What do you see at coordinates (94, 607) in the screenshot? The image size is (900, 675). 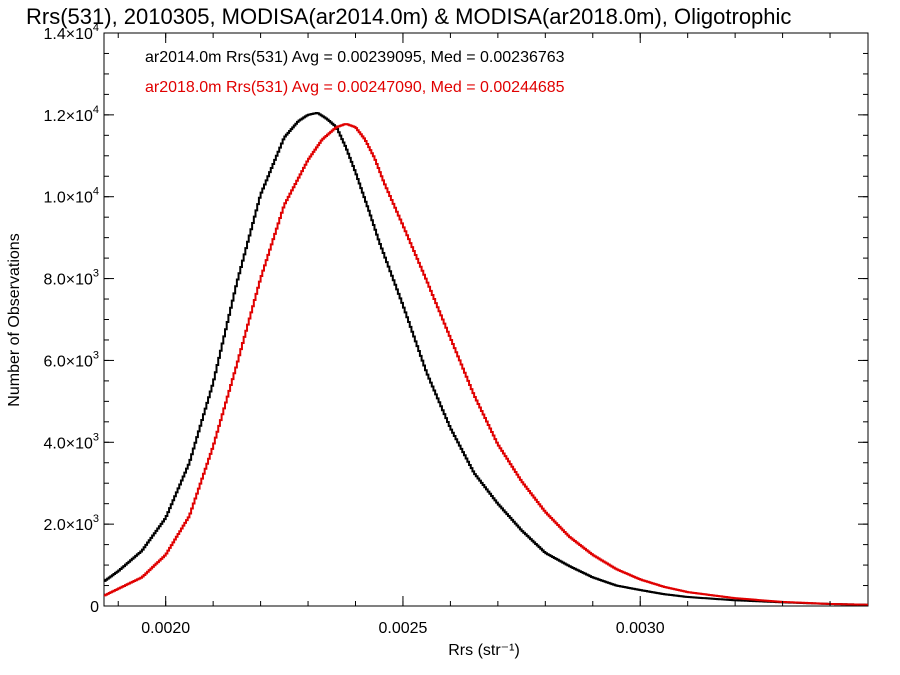 I see `y-tick-label: 0` at bounding box center [94, 607].